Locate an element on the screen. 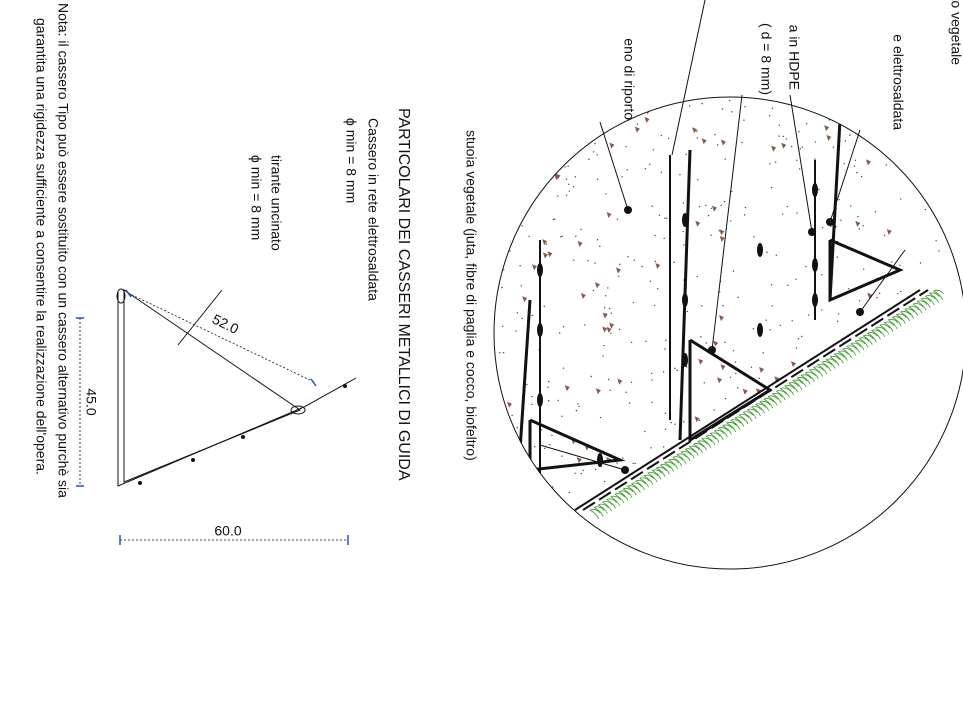 Image resolution: width=963 pixels, height=718 pixels. brace is located at coordinates (577, 445).